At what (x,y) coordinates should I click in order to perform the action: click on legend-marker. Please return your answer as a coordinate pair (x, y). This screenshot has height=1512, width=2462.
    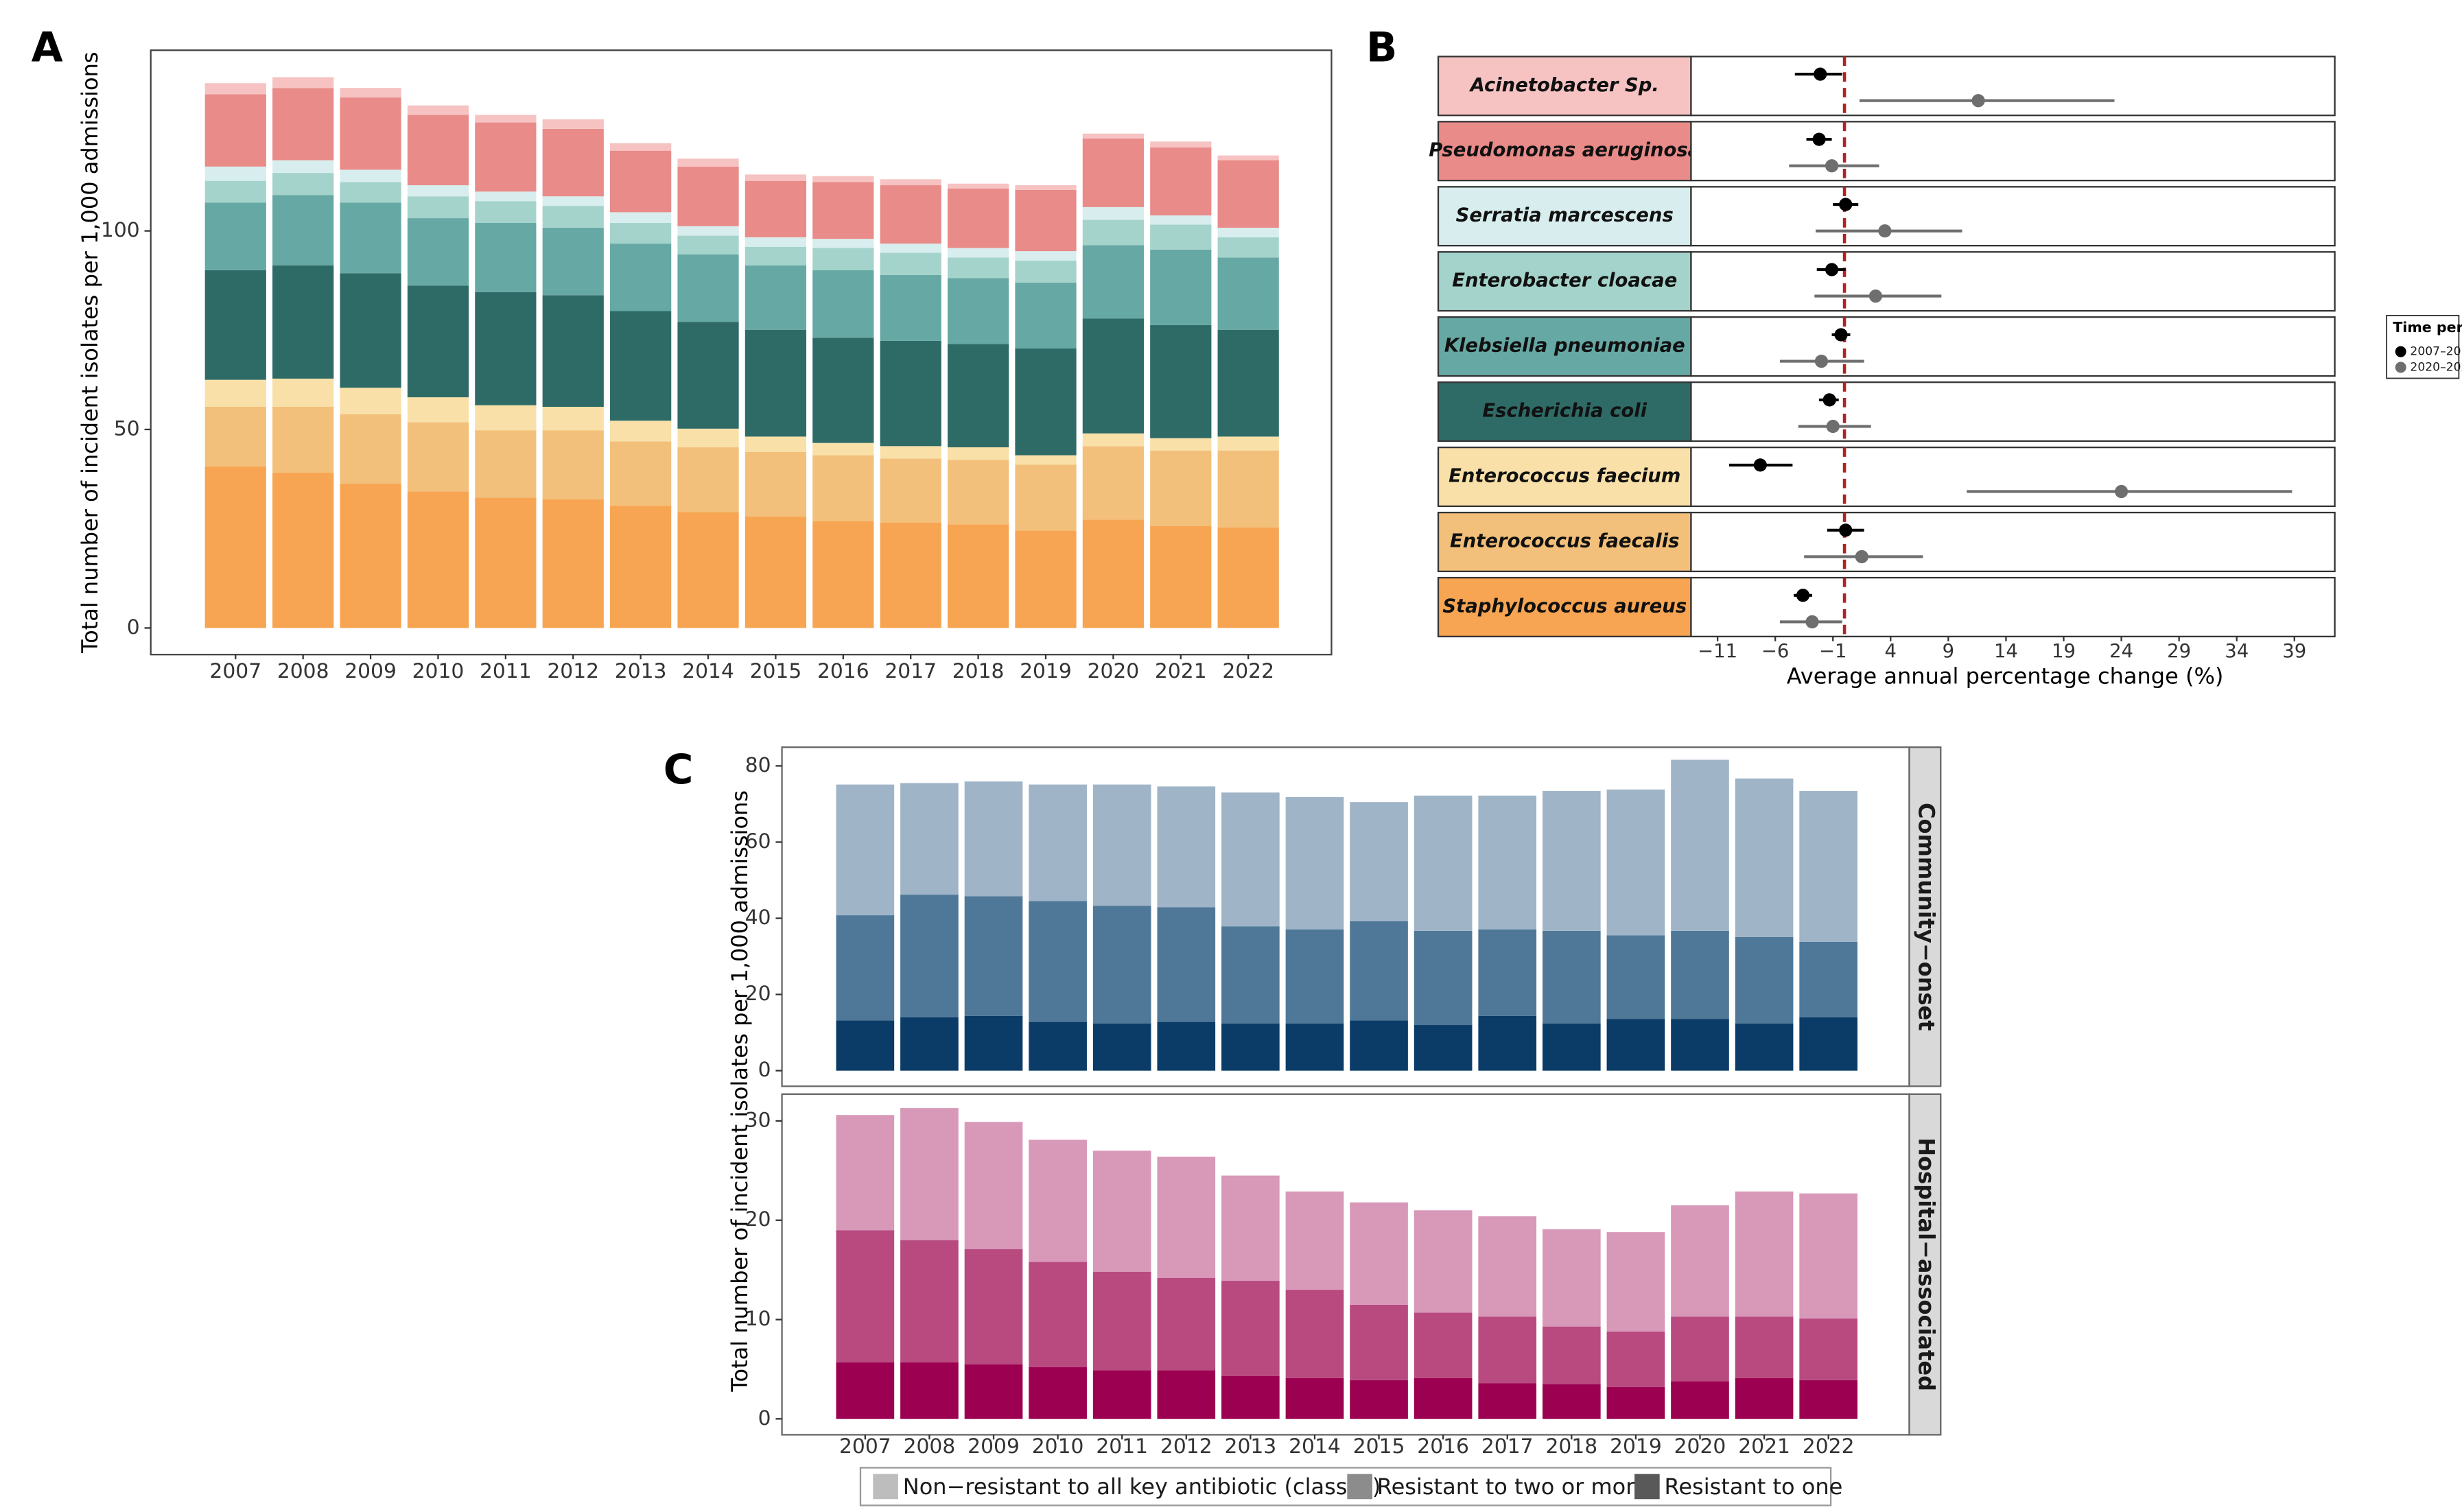
    Looking at the image, I should click on (2400, 352).